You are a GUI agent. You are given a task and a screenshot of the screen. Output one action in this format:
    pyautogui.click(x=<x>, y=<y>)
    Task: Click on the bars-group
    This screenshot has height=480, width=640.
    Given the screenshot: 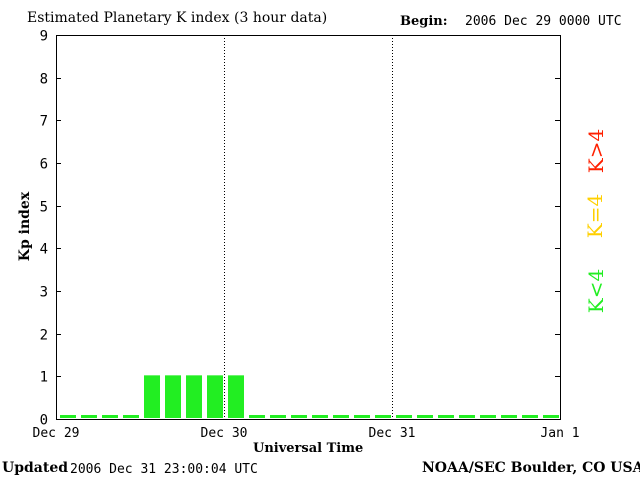 What is the action you would take?
    pyautogui.click(x=309, y=396)
    